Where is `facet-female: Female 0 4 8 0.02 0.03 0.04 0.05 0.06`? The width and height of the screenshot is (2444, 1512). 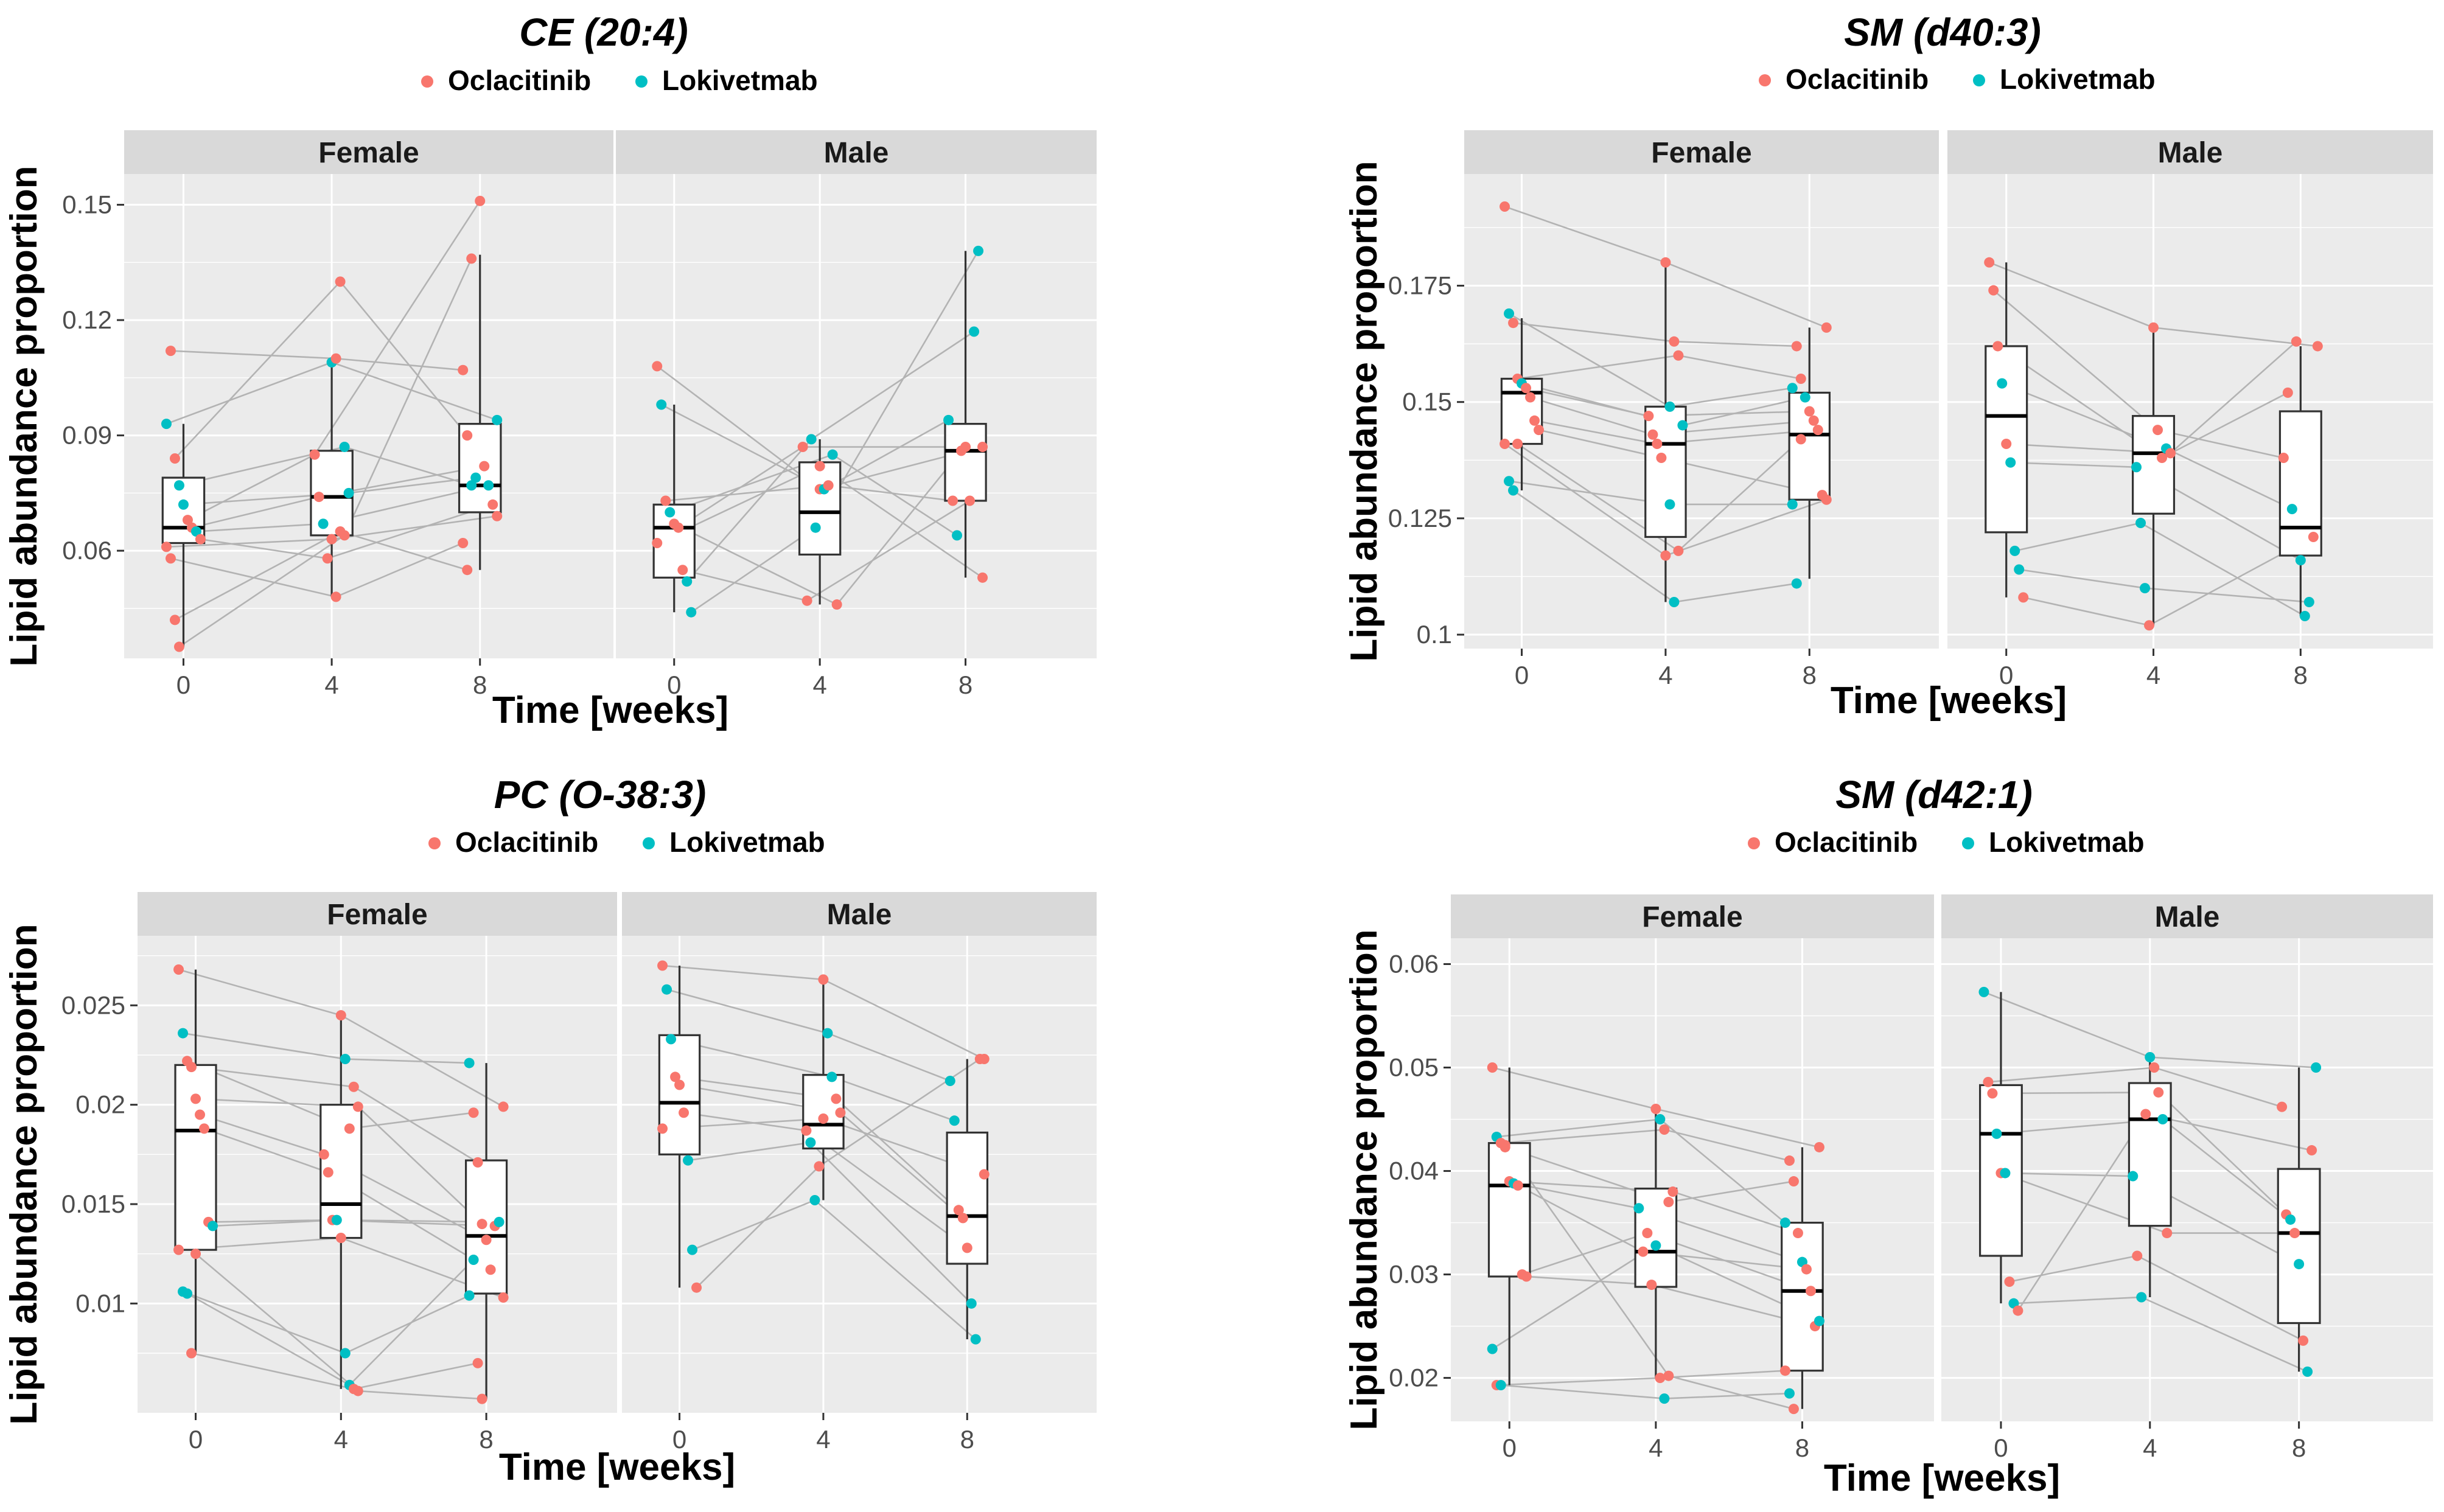
facet-female: Female 0 4 8 0.02 0.03 0.04 0.05 0.06 is located at coordinates (1661, 1178).